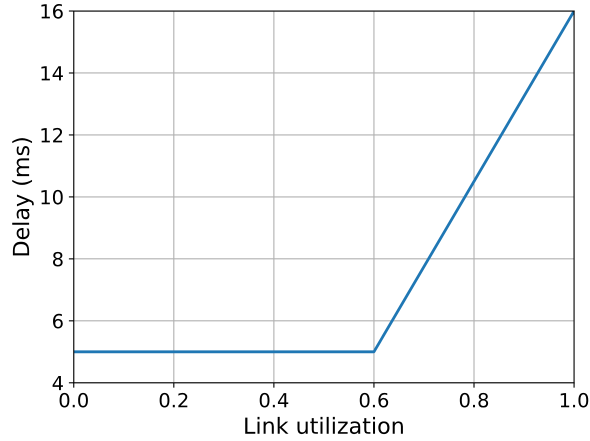 Image resolution: width=590 pixels, height=441 pixels. What do you see at coordinates (274, 400) in the screenshot?
I see `x-tick-label: 0.4` at bounding box center [274, 400].